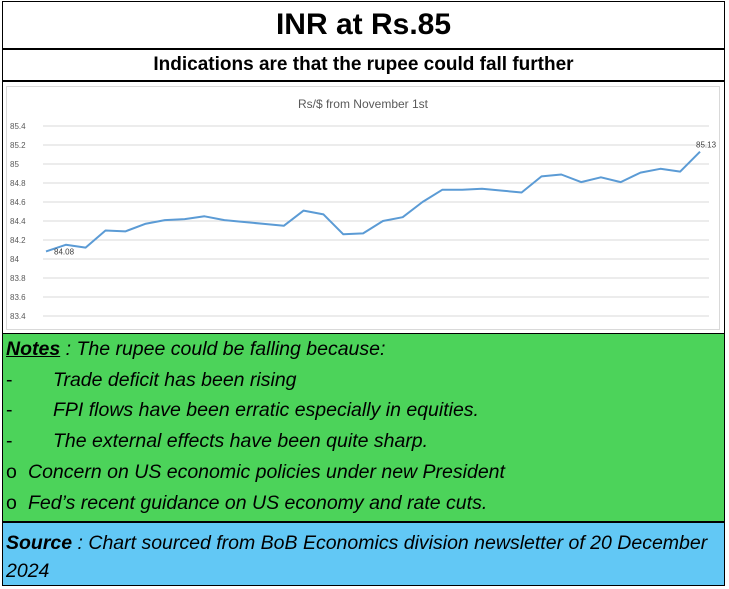  I want to click on title-bar: INR at Rs.85, so click(363, 25).